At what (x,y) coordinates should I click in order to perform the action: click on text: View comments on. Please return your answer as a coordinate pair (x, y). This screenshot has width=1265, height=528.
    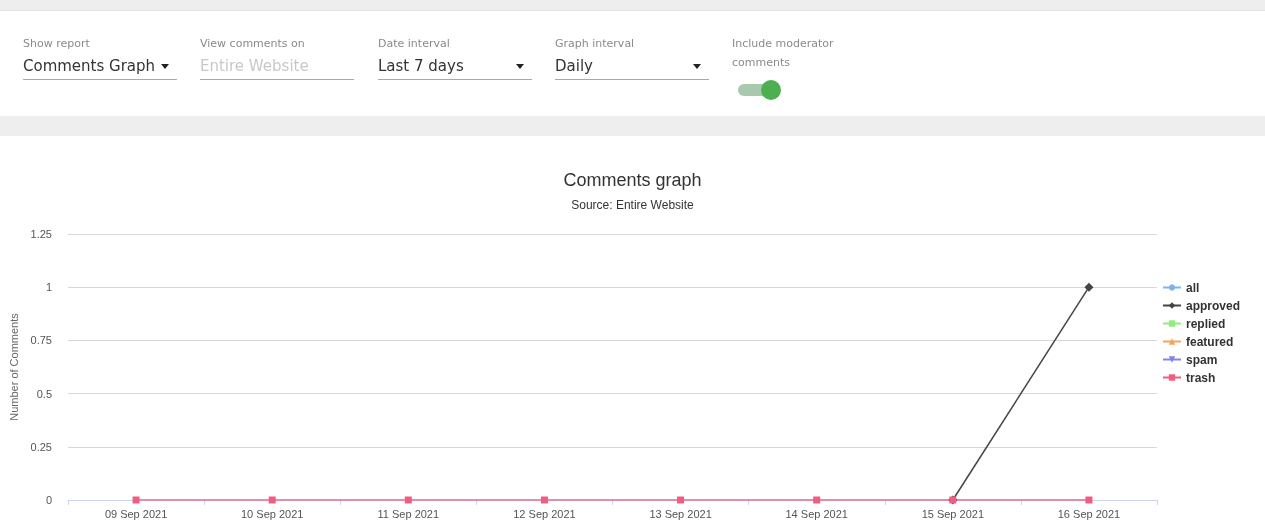
    Looking at the image, I should click on (253, 44).